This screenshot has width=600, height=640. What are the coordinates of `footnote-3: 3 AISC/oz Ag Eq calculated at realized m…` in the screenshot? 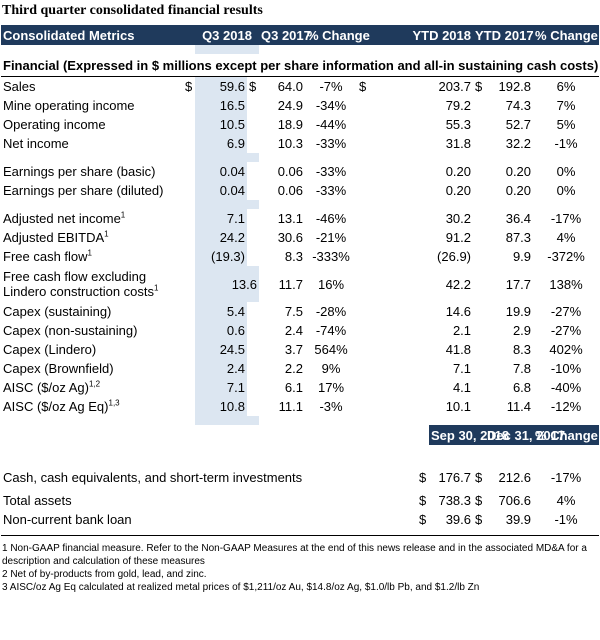 It's located at (241, 587).